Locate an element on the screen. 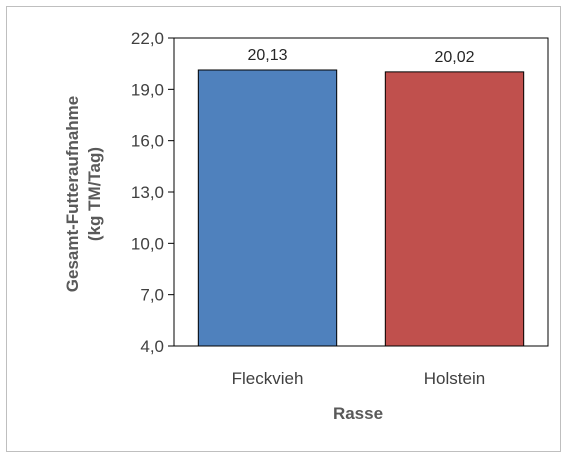 The image size is (568, 458). y-tick-label: 19,0 is located at coordinates (147, 89).